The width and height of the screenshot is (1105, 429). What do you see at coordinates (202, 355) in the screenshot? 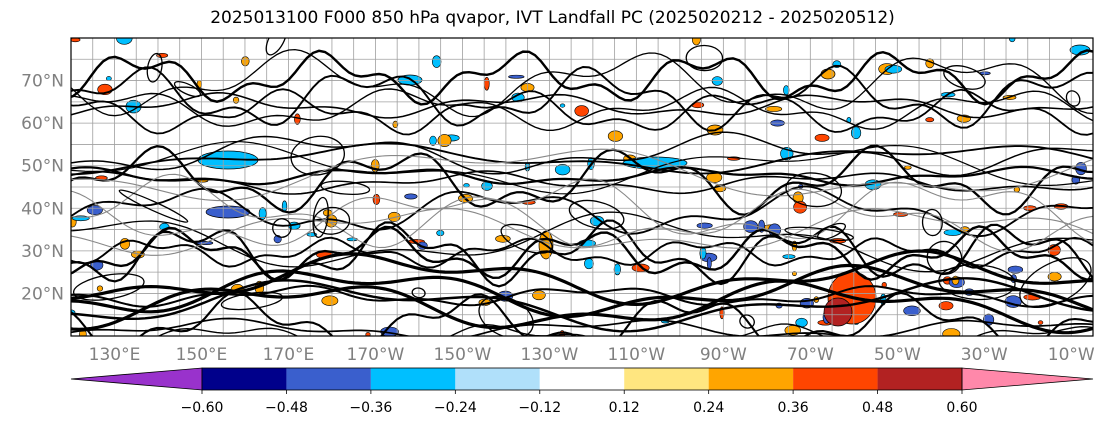
I see `longitude-label: 150°E` at bounding box center [202, 355].